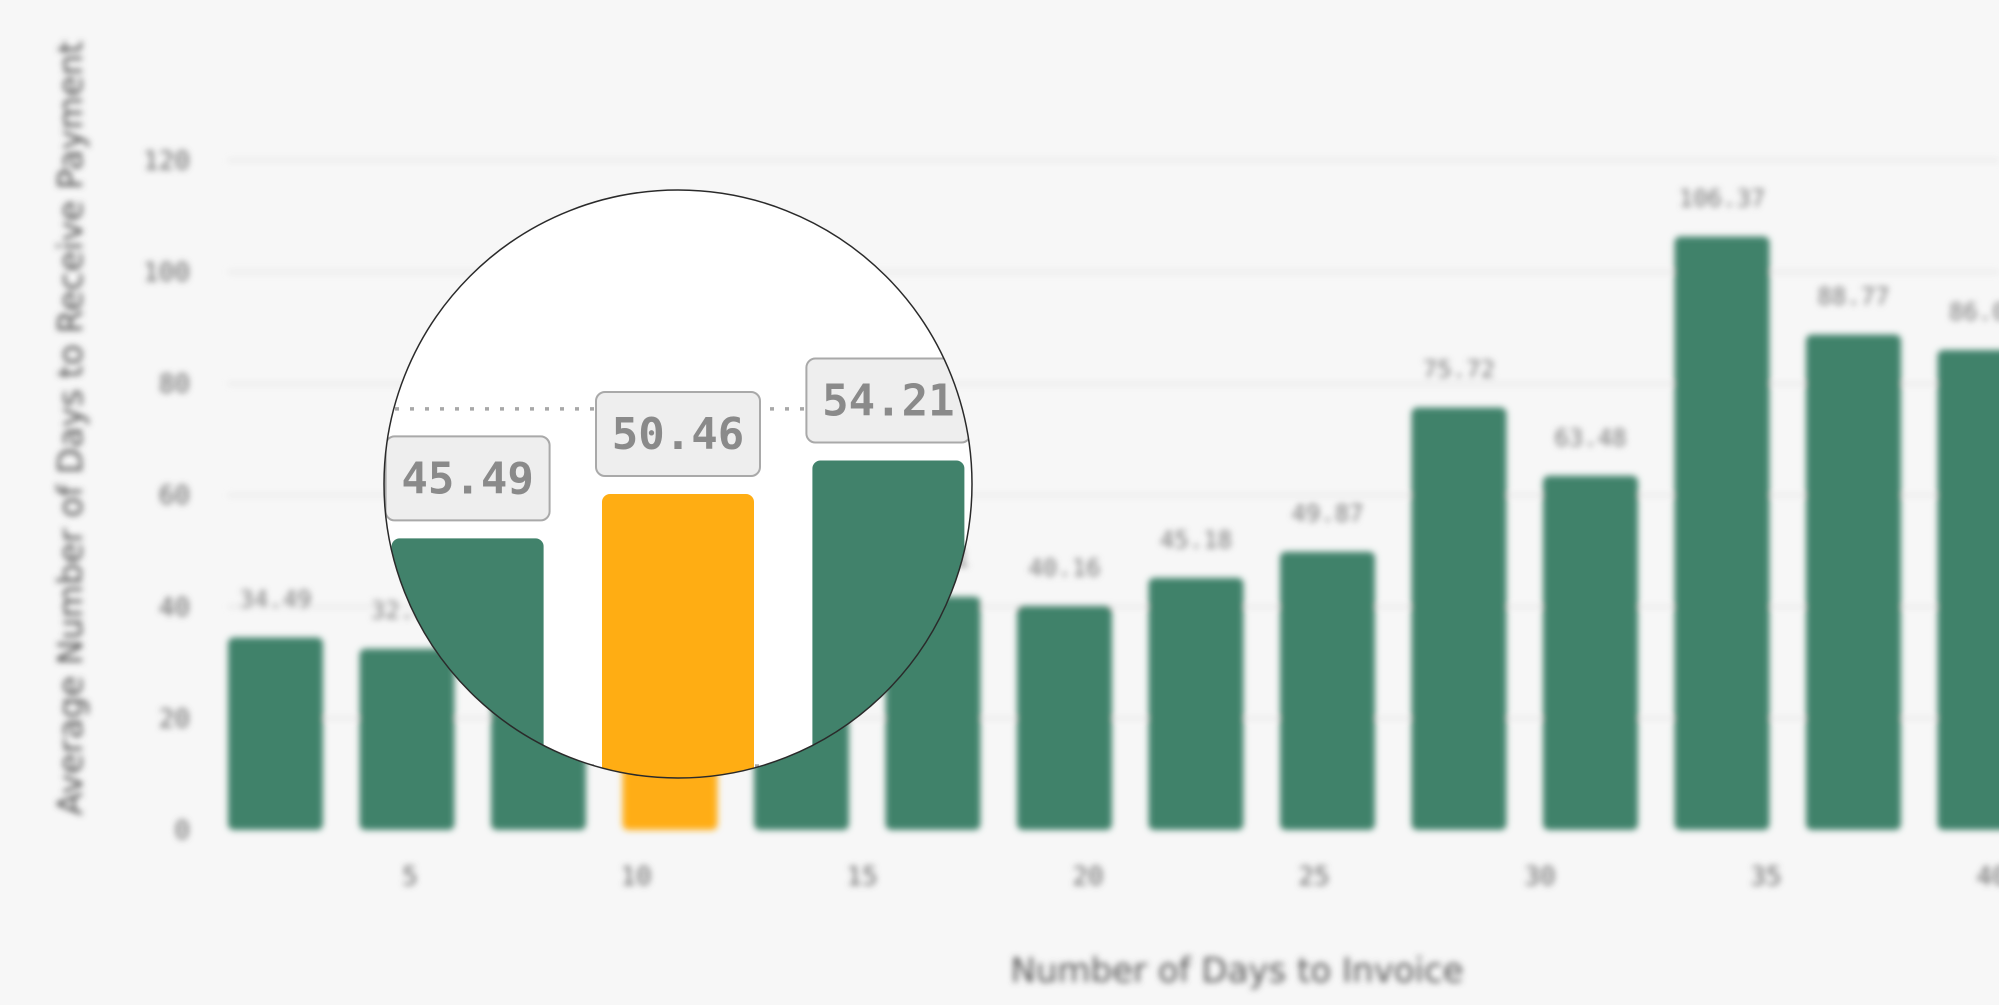 This screenshot has width=1999, height=1005. What do you see at coordinates (1459, 369) in the screenshot?
I see `bar-value-label: 75.72` at bounding box center [1459, 369].